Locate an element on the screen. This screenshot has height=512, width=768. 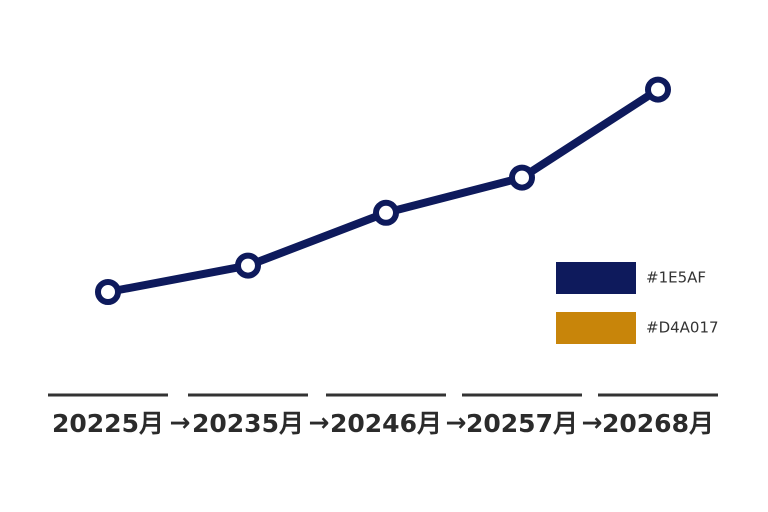
x-tick-label: 20225月 is located at coordinates (108, 423).